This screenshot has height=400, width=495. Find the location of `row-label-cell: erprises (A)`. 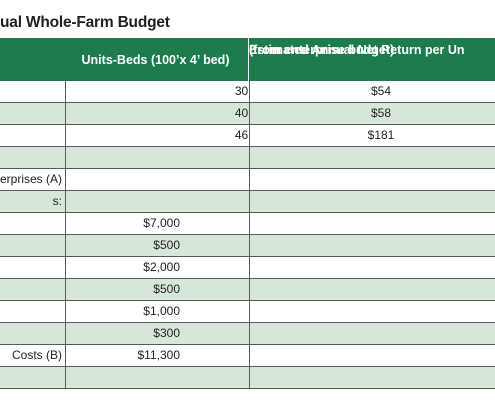

row-label-cell: erprises (A) is located at coordinates (33, 179).